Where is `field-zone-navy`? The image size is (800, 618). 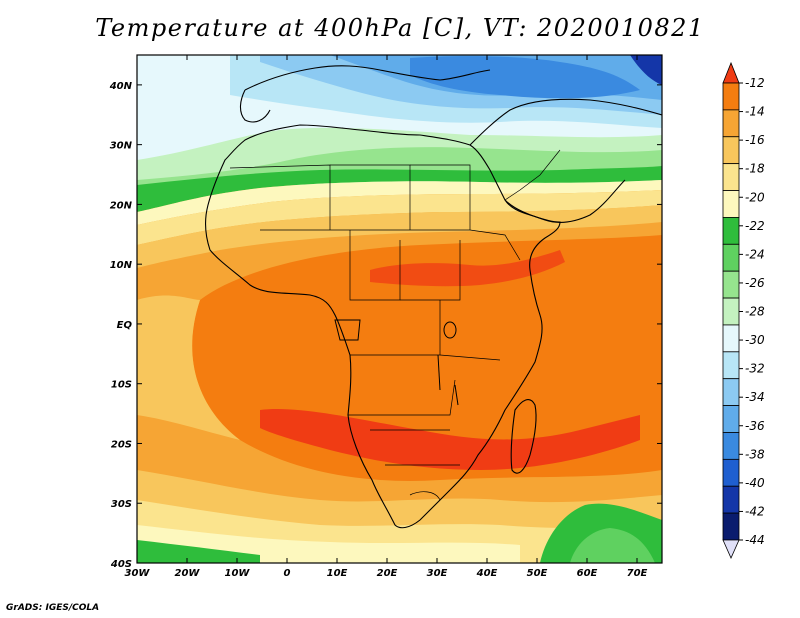
field-zone-navy is located at coordinates (646, 70).